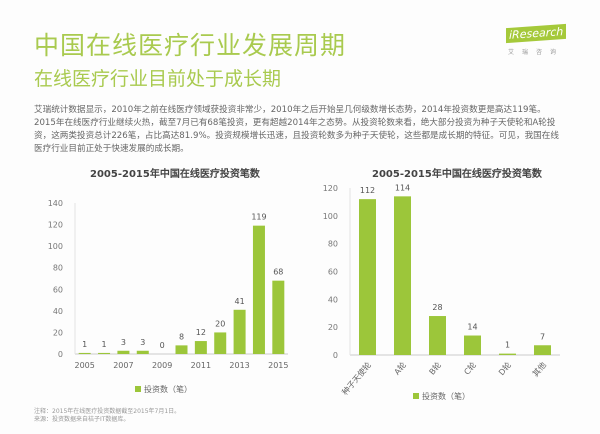 The width and height of the screenshot is (600, 434). What do you see at coordinates (457, 174) in the screenshot?
I see `chart-title-right: 2005-2015年中国在线医疗投资笔数` at bounding box center [457, 174].